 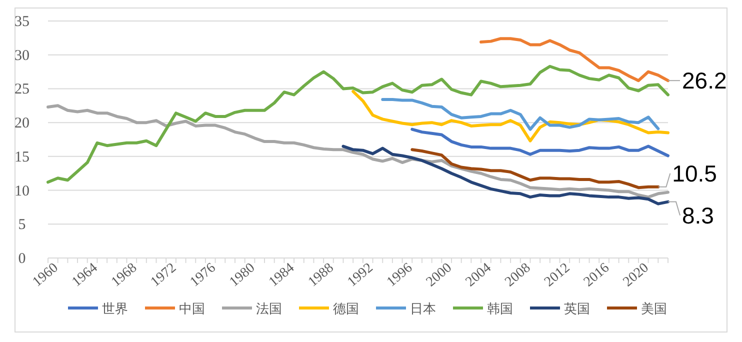 What do you see at coordinates (22, 157) in the screenshot?
I see `y-tick-label: 15` at bounding box center [22, 157].